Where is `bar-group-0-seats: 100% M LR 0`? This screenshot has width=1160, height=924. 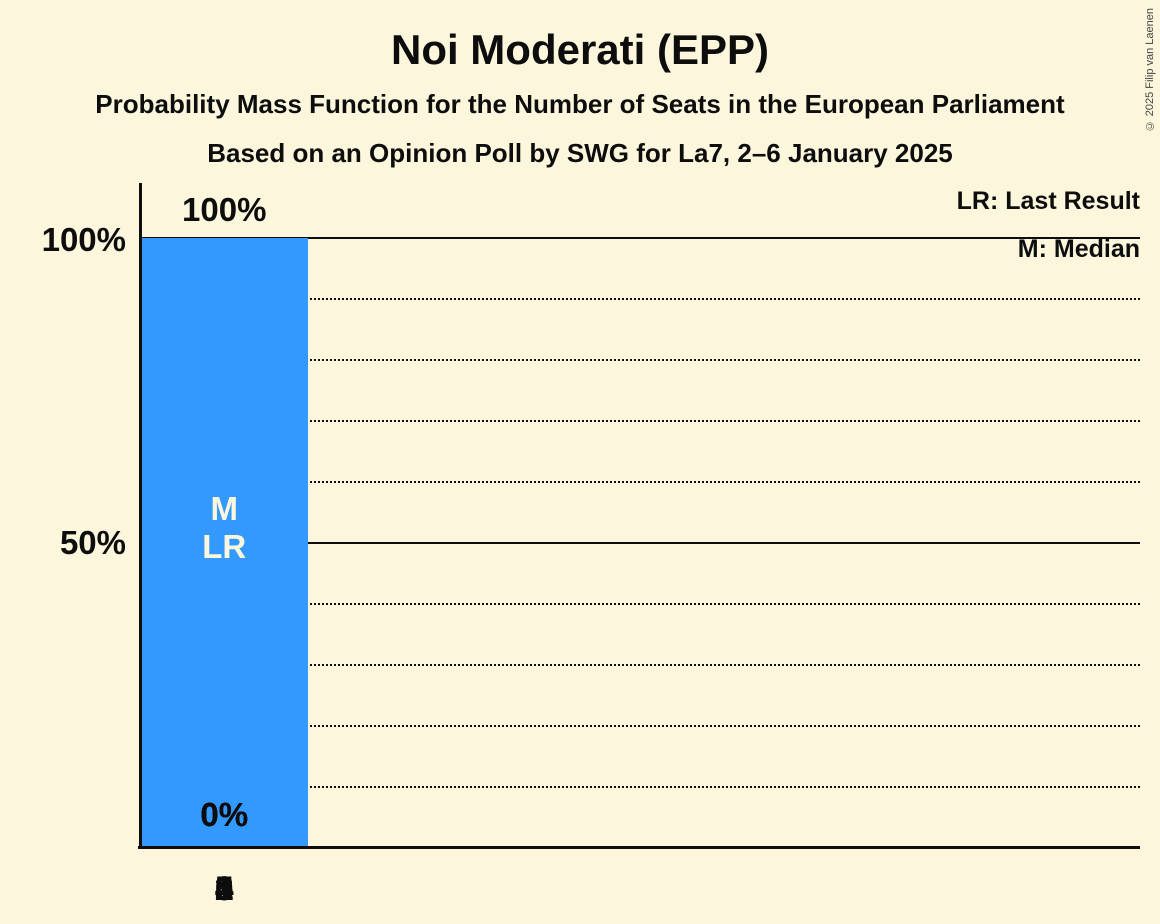
bar-group-0-seats: 100% M LR 0 is located at coordinates (224, 549).